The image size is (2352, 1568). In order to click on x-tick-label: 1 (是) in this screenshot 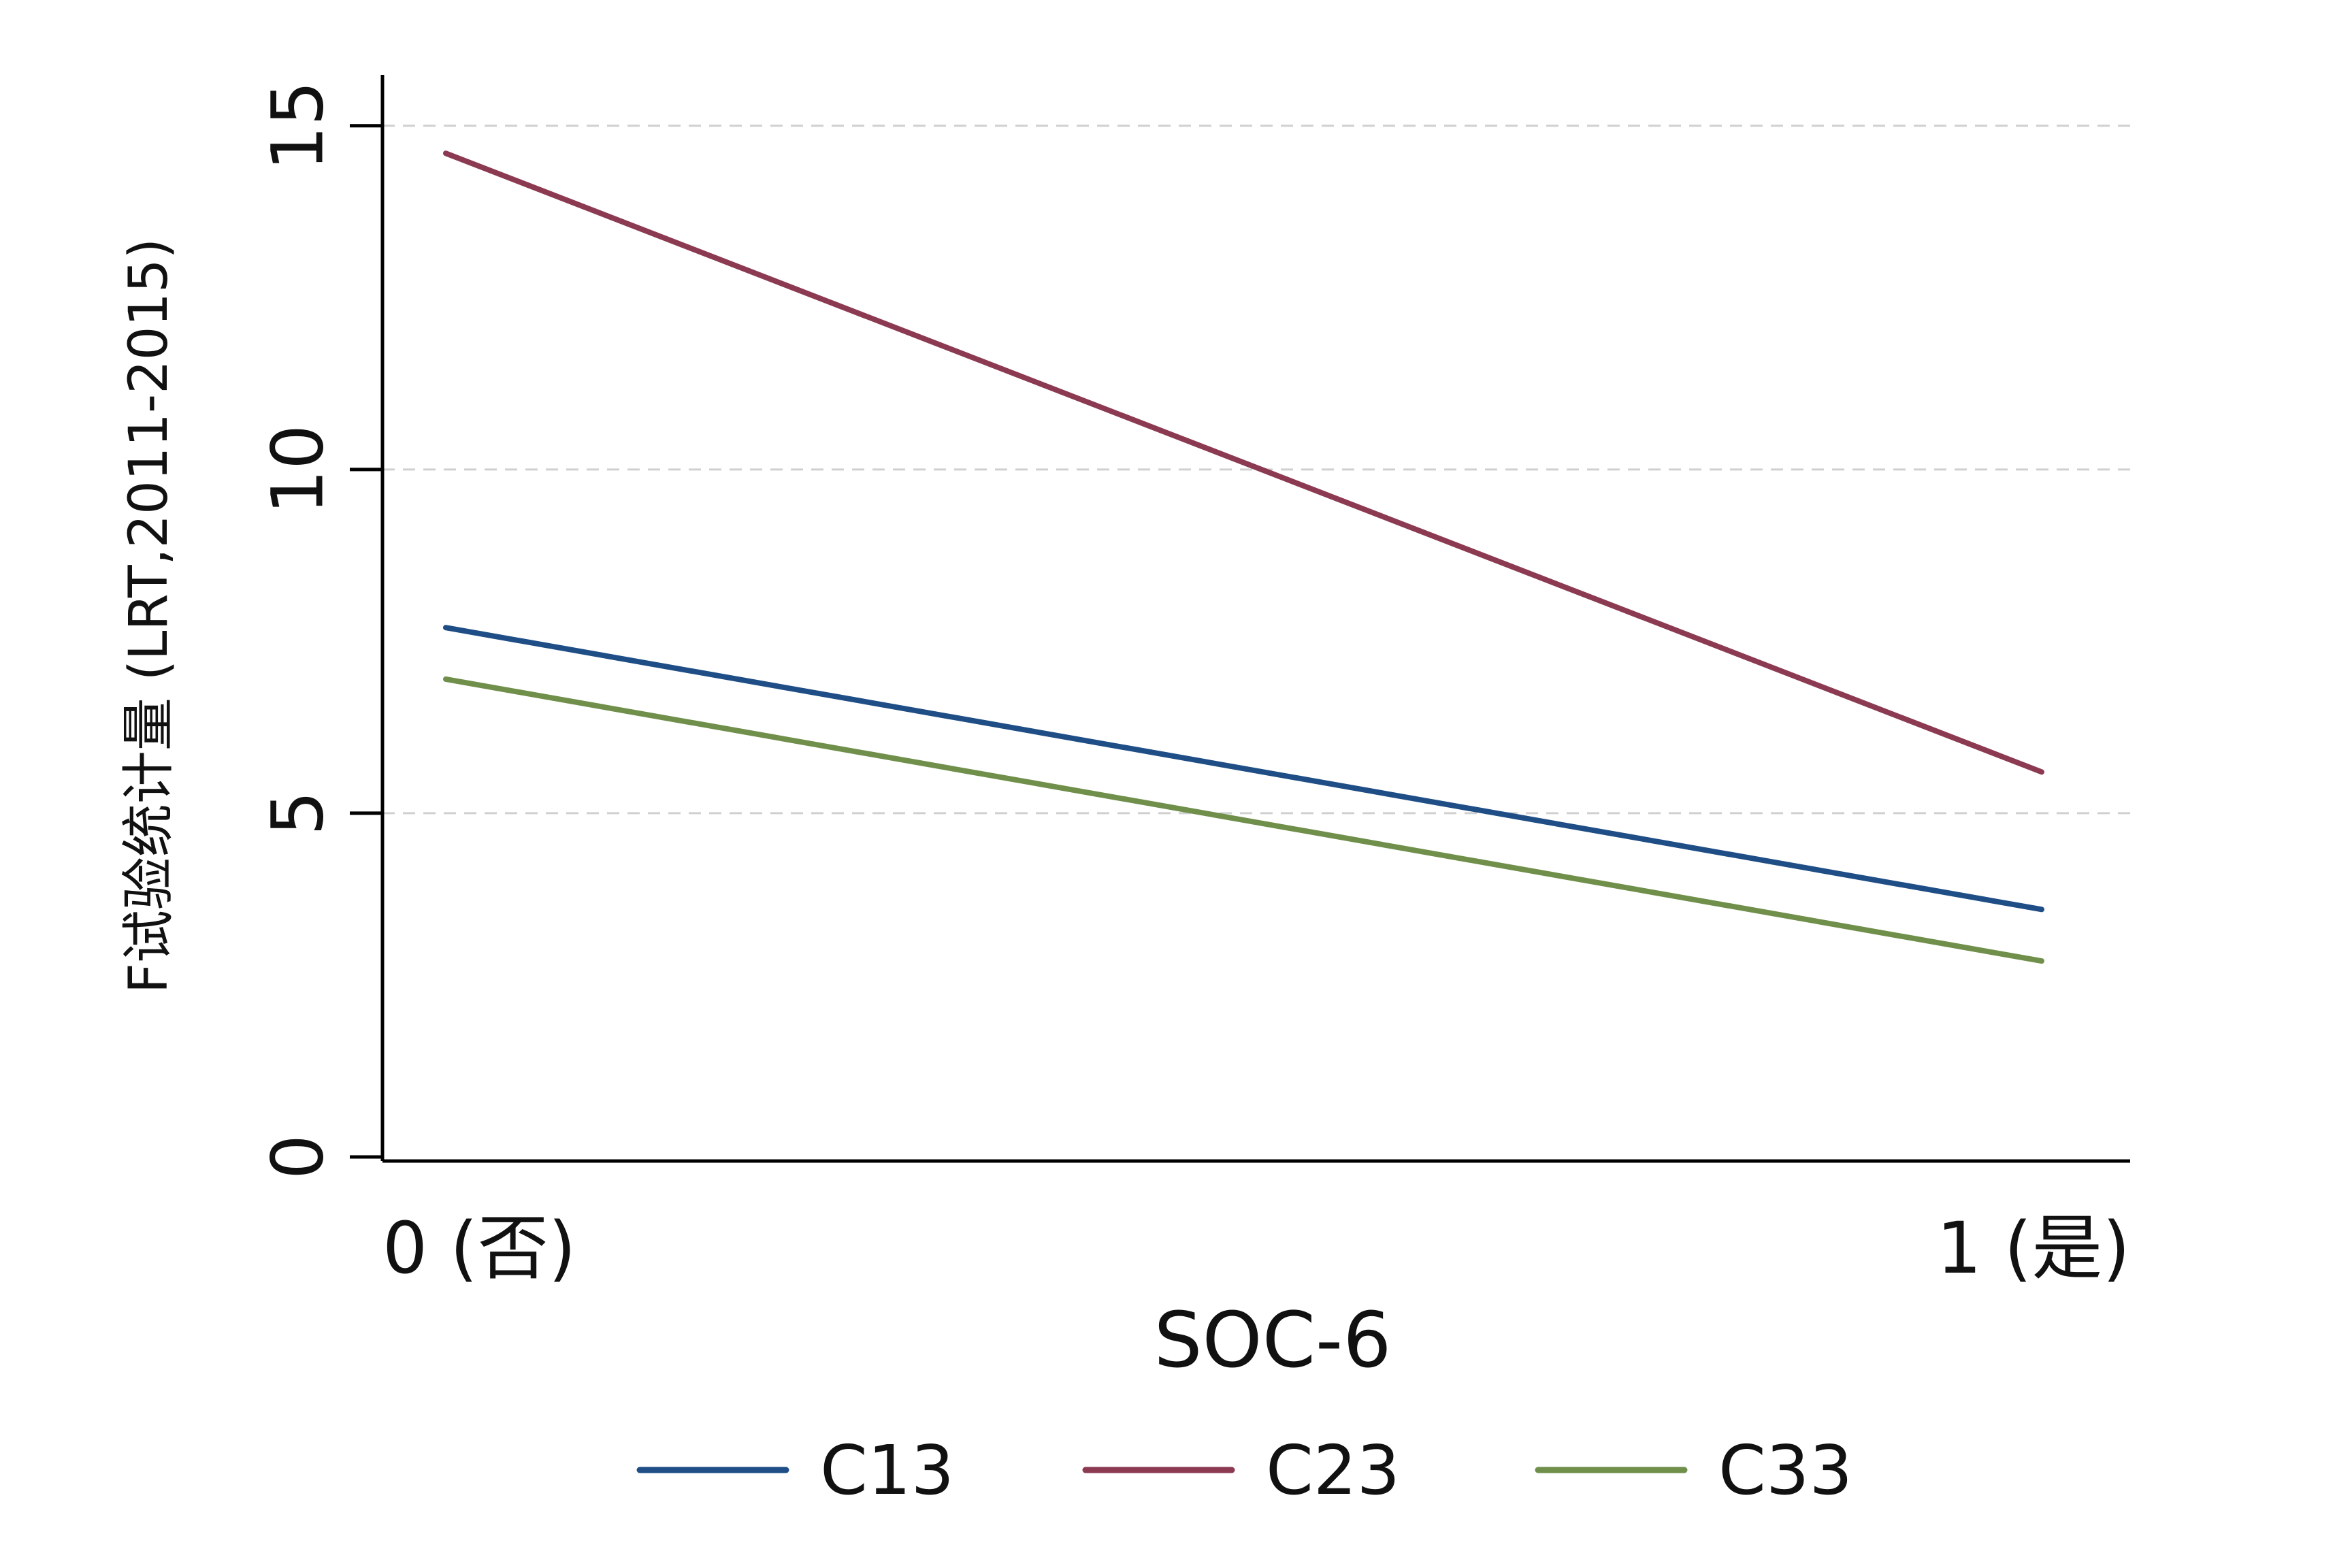, I will do `click(2033, 1249)`.